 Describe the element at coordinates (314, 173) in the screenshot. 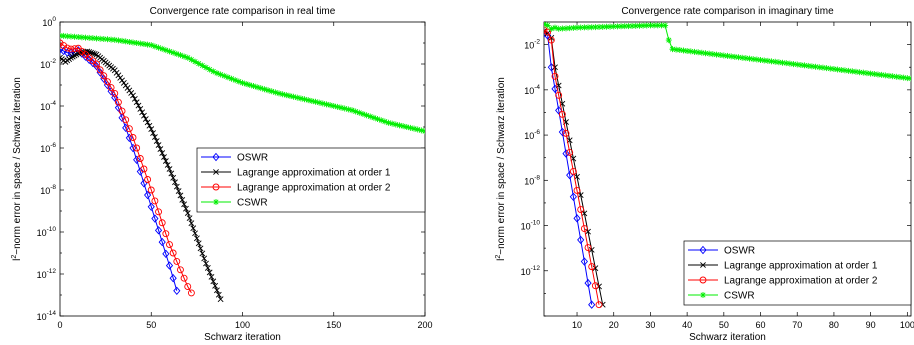

I see `legend-label: Lagrange approximation at order 1` at that location.